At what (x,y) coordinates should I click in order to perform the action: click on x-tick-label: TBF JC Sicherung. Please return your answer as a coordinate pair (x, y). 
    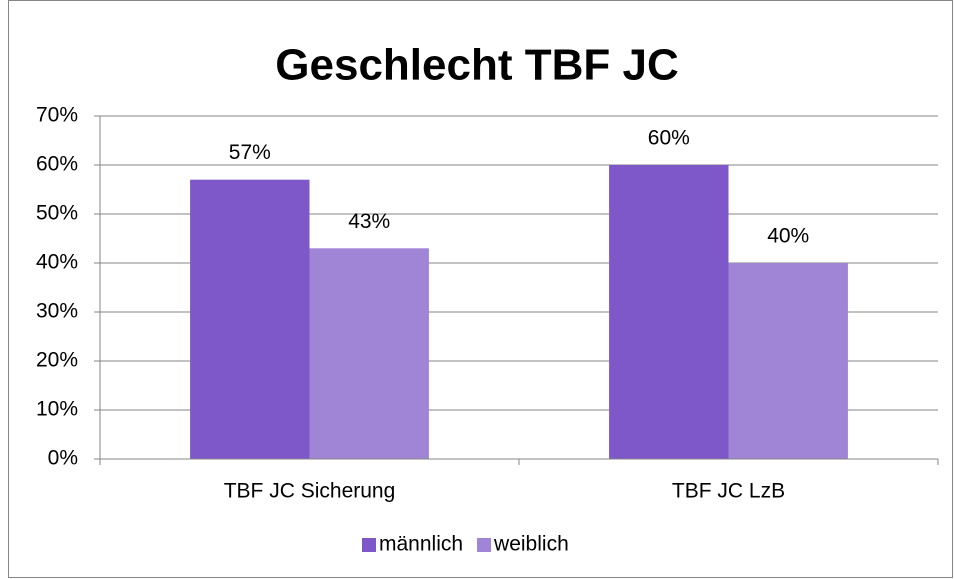
    Looking at the image, I should click on (310, 491).